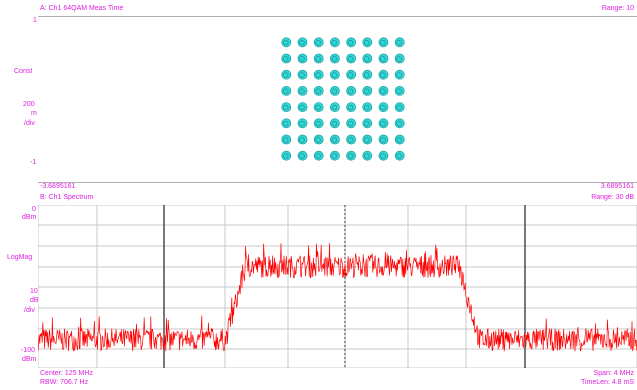 This screenshot has width=637, height=390. Describe the element at coordinates (82, 8) in the screenshot. I see `trace-a-title: A: Ch1 64QAM Meas Time` at that location.